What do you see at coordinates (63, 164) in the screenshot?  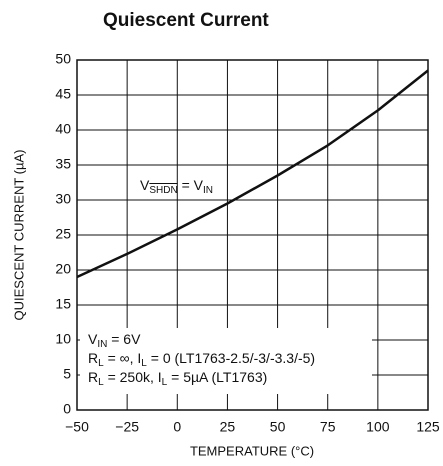 I see `y-tick-label: 35` at bounding box center [63, 164].